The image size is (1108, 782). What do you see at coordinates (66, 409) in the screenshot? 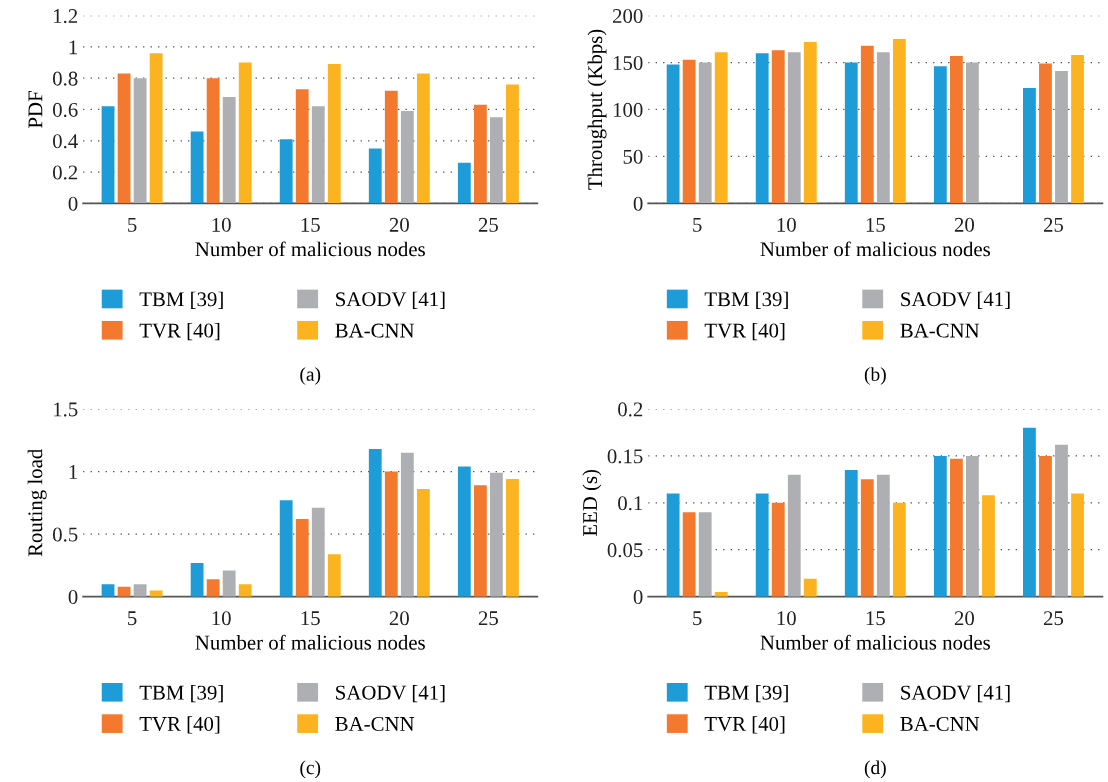
I see `y-tick-label: 1.5` at bounding box center [66, 409].